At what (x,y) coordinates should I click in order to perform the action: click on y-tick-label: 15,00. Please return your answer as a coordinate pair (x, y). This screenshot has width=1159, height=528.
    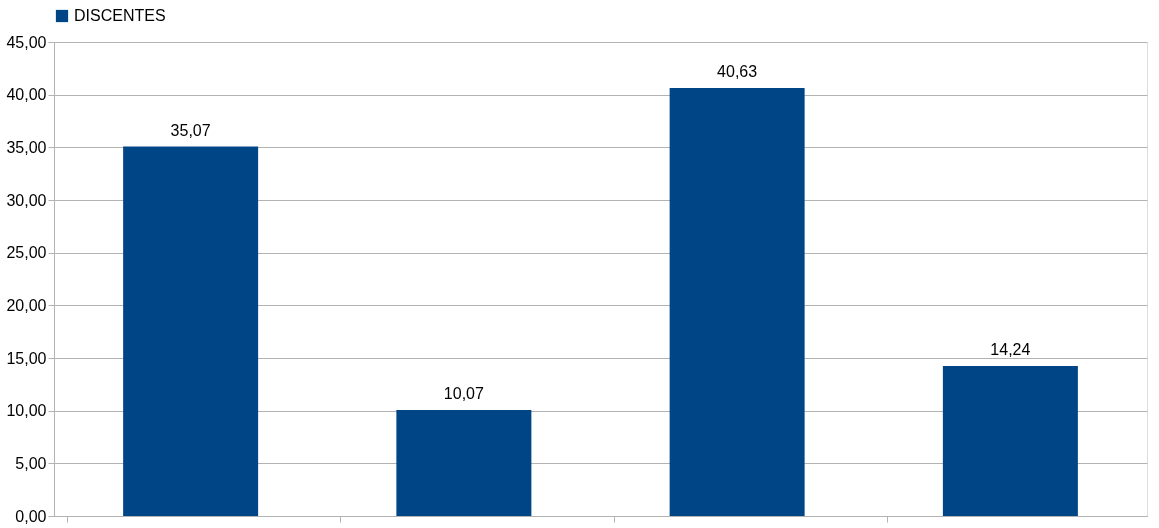
    Looking at the image, I should click on (26, 358).